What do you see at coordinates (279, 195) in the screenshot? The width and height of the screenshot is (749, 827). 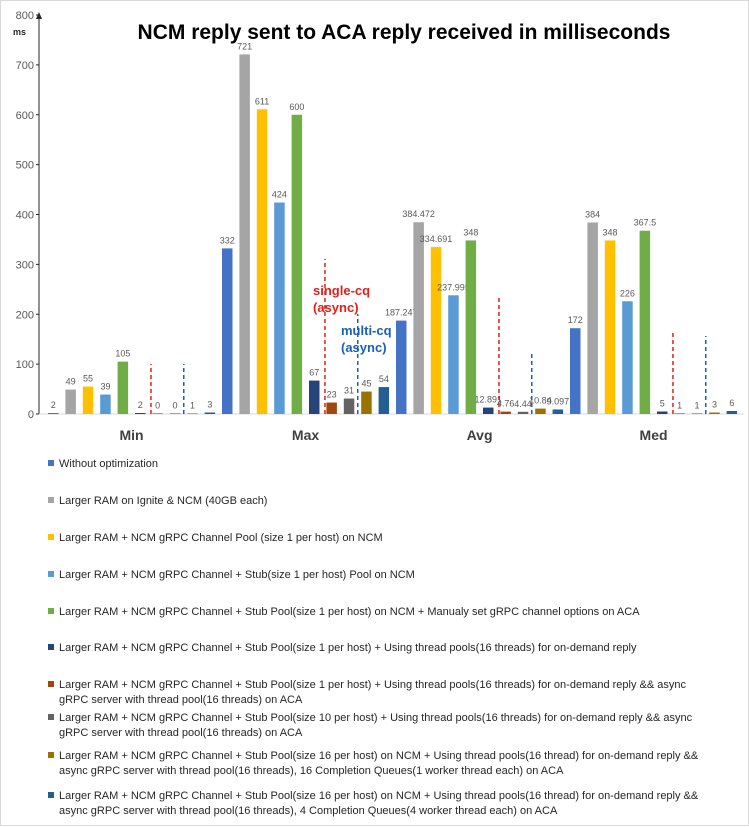 I see `data-label: 424` at bounding box center [279, 195].